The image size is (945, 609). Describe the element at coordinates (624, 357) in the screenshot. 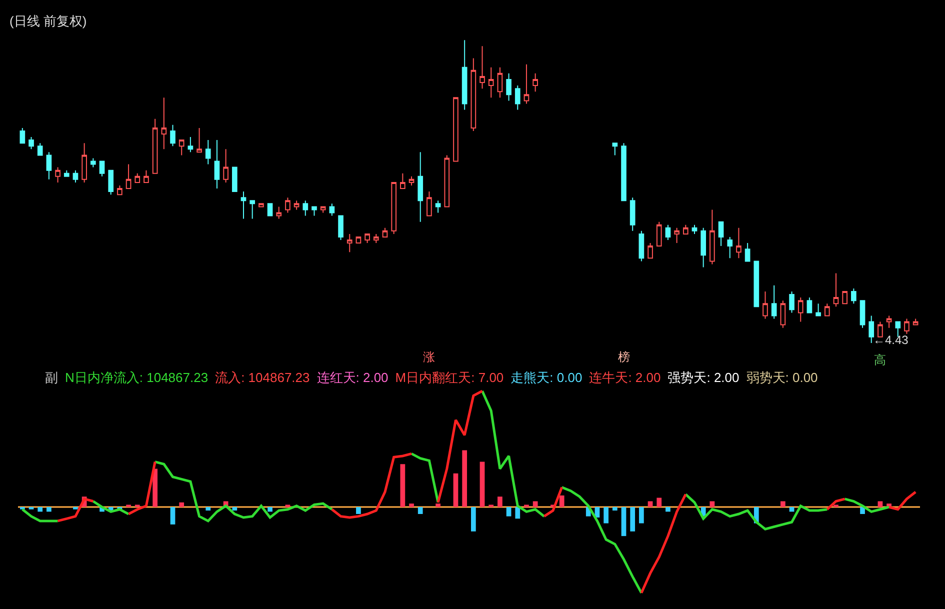

I see `text: 榜` at that location.